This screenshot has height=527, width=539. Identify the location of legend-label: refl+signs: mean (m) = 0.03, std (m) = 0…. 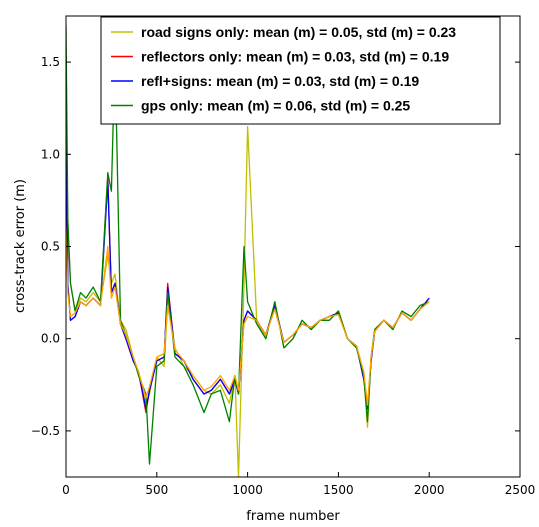
(280, 81).